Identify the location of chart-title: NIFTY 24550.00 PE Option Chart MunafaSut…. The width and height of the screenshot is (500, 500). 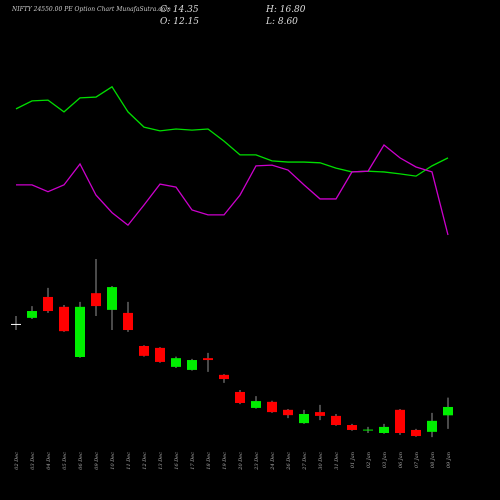
(91, 9).